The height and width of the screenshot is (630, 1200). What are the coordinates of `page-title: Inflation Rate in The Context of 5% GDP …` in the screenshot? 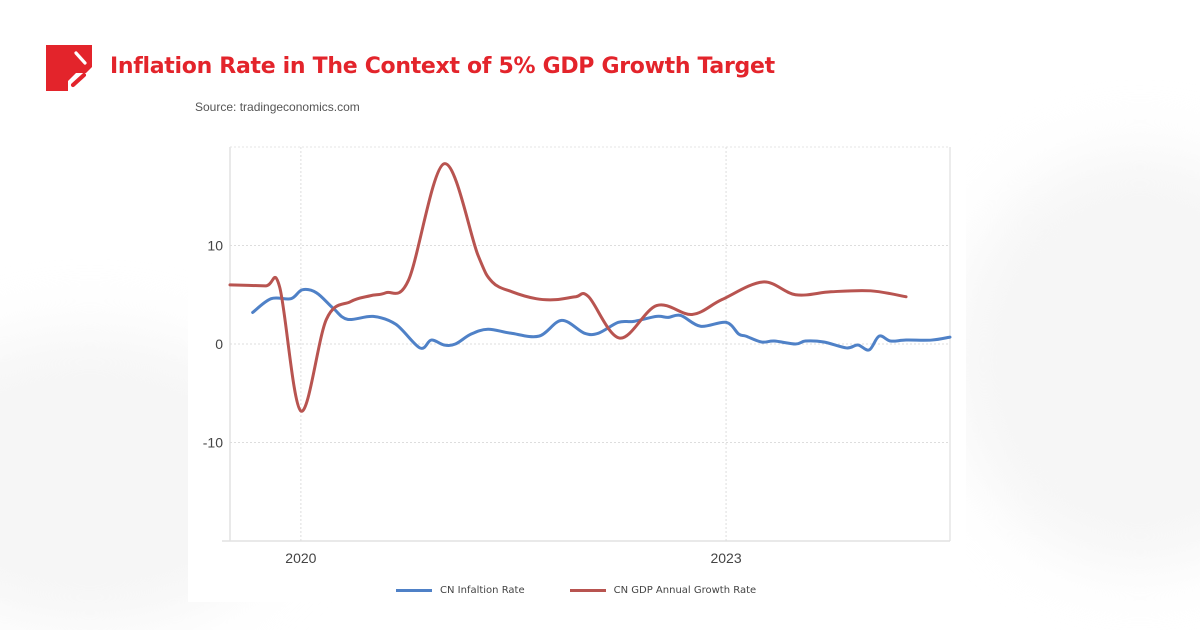 It's located at (442, 66).